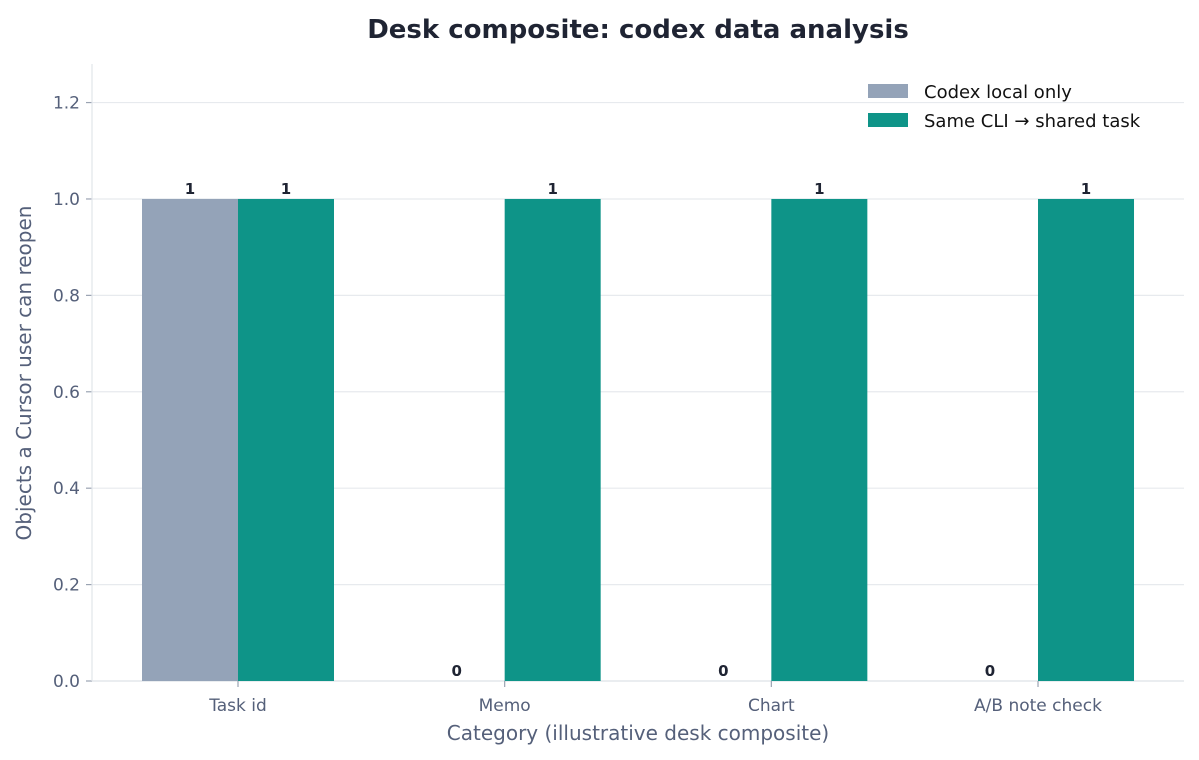 Image resolution: width=1199 pixels, height=760 pixels. What do you see at coordinates (771, 706) in the screenshot?
I see `x-tick-label: Chart` at bounding box center [771, 706].